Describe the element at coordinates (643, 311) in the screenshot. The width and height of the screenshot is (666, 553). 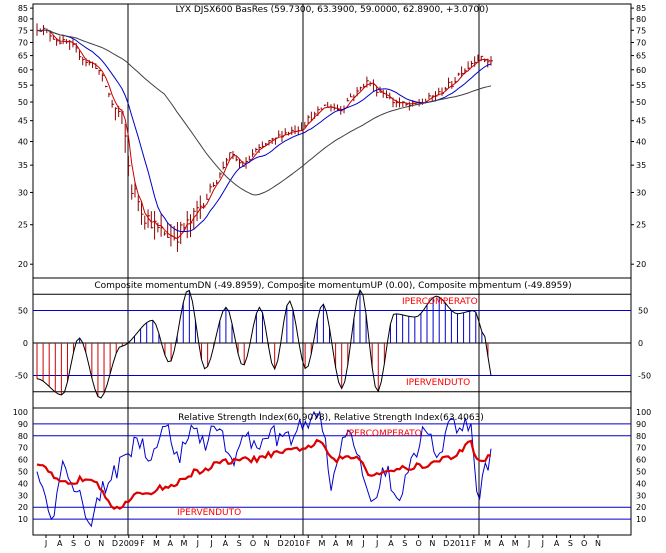
I see `momentum-y-tick-label: 50` at that location.